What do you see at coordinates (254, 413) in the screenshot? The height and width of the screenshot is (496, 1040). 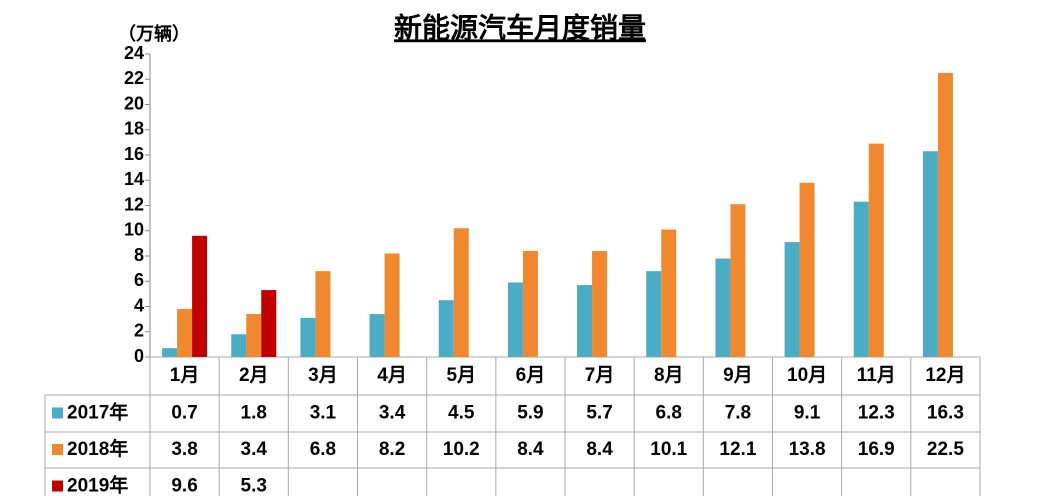 I see `table-value: 1.8` at bounding box center [254, 413].